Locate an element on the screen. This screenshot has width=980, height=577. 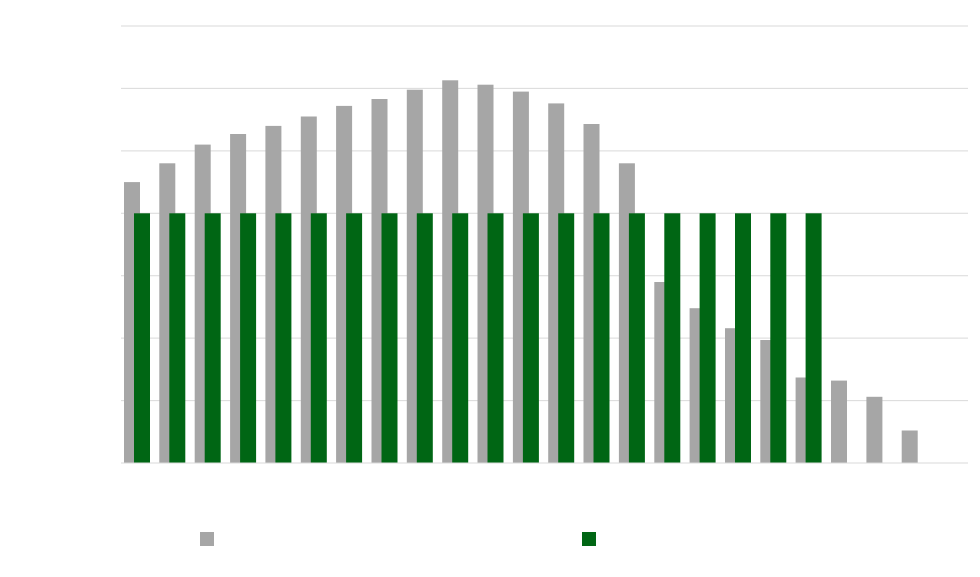
legend-marker-series2 is located at coordinates (589, 539).